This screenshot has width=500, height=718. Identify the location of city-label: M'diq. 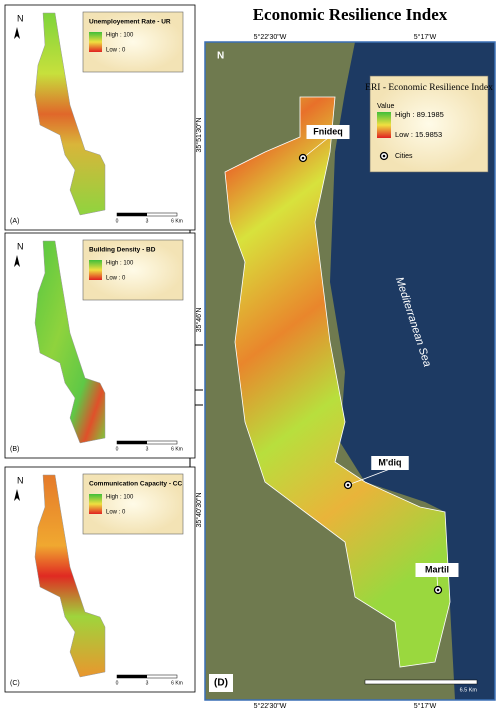
(389, 462).